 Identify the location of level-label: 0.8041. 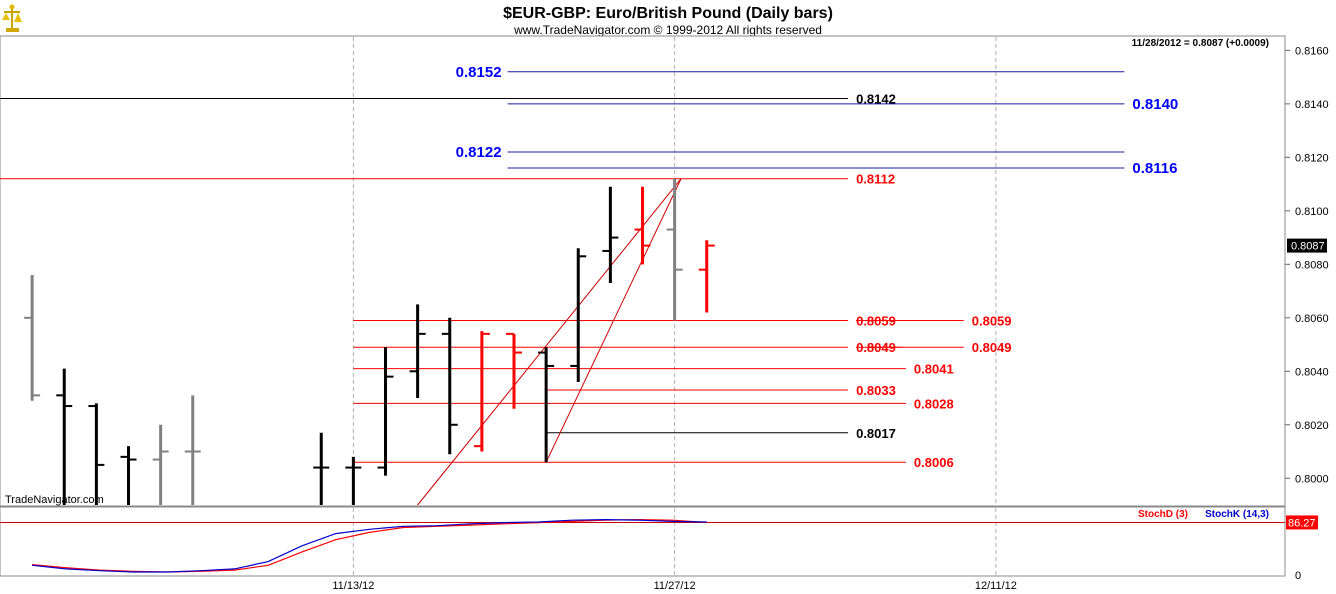
(934, 369).